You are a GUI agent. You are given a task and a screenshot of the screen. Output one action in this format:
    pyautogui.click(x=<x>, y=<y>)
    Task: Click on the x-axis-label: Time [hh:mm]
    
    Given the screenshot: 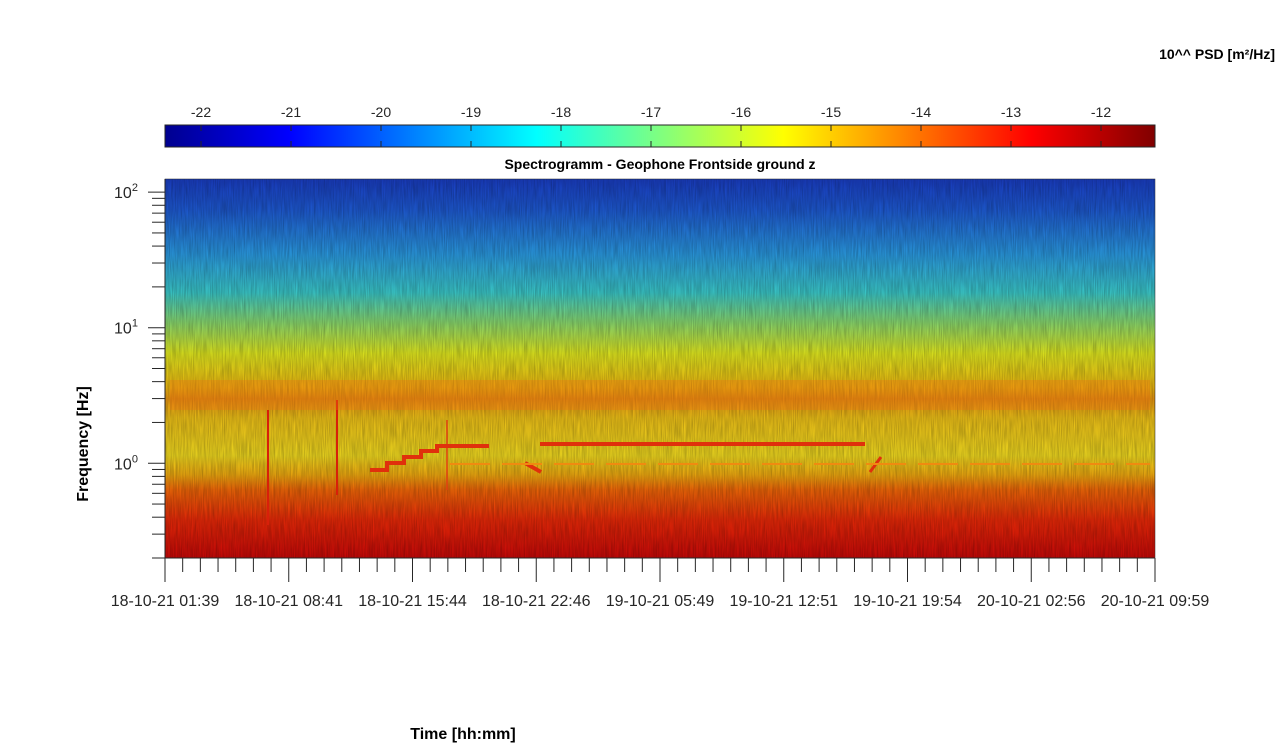 What is the action you would take?
    pyautogui.click(x=462, y=734)
    